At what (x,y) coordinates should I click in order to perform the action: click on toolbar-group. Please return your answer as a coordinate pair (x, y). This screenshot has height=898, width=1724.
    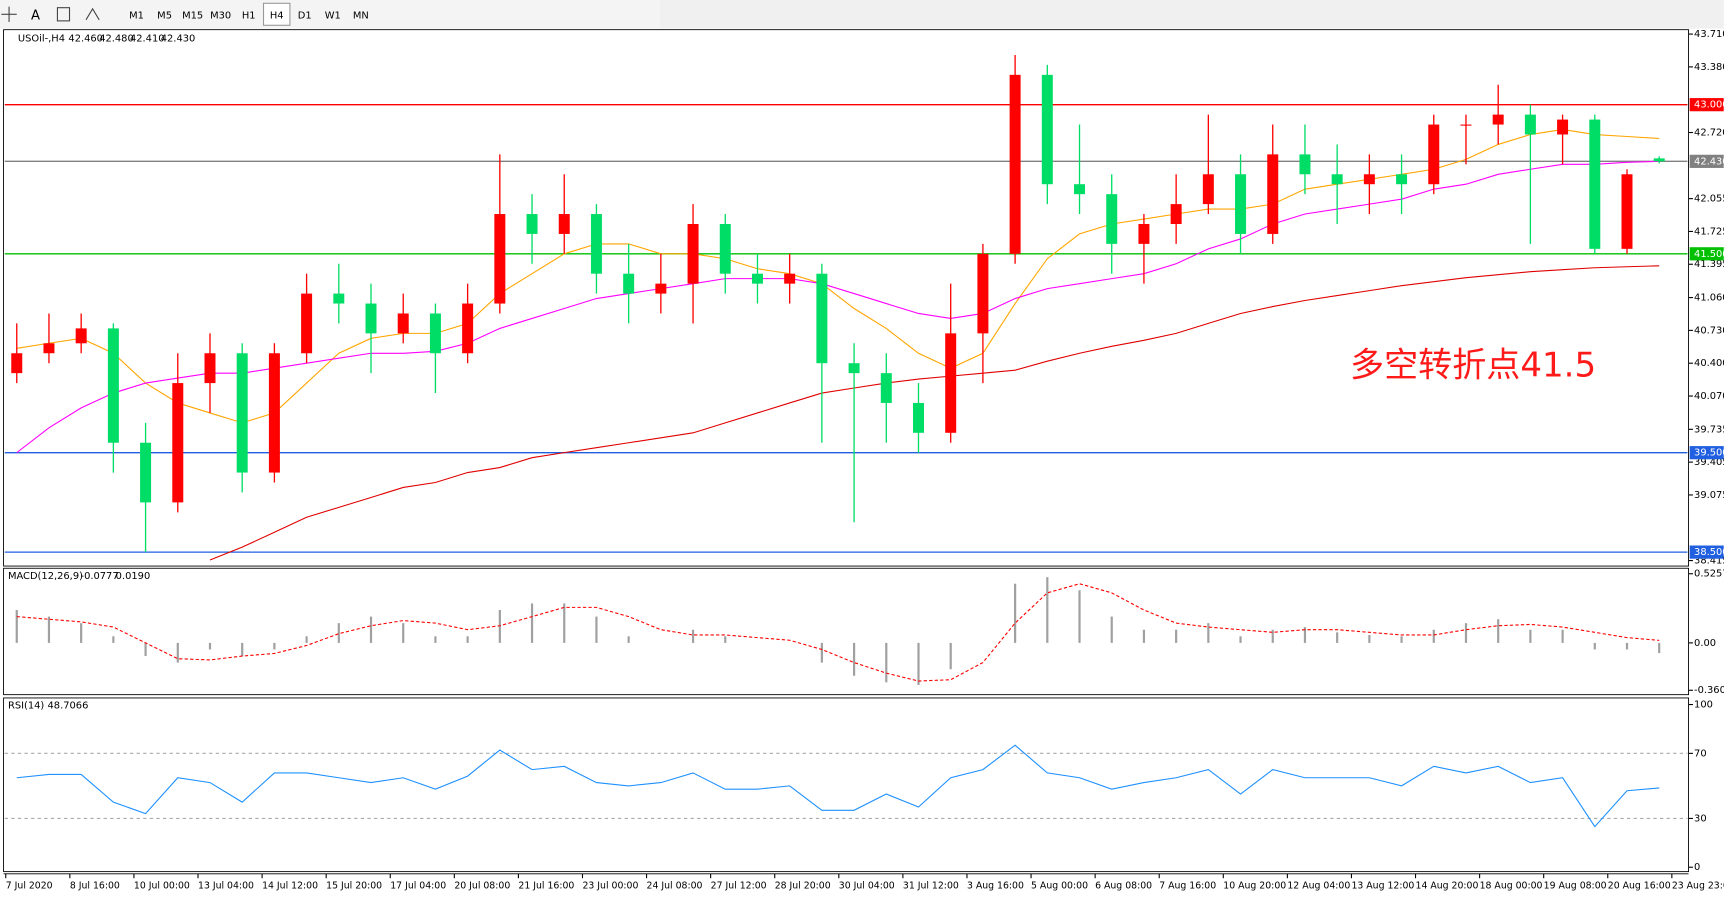
    Looking at the image, I should click on (330, 14).